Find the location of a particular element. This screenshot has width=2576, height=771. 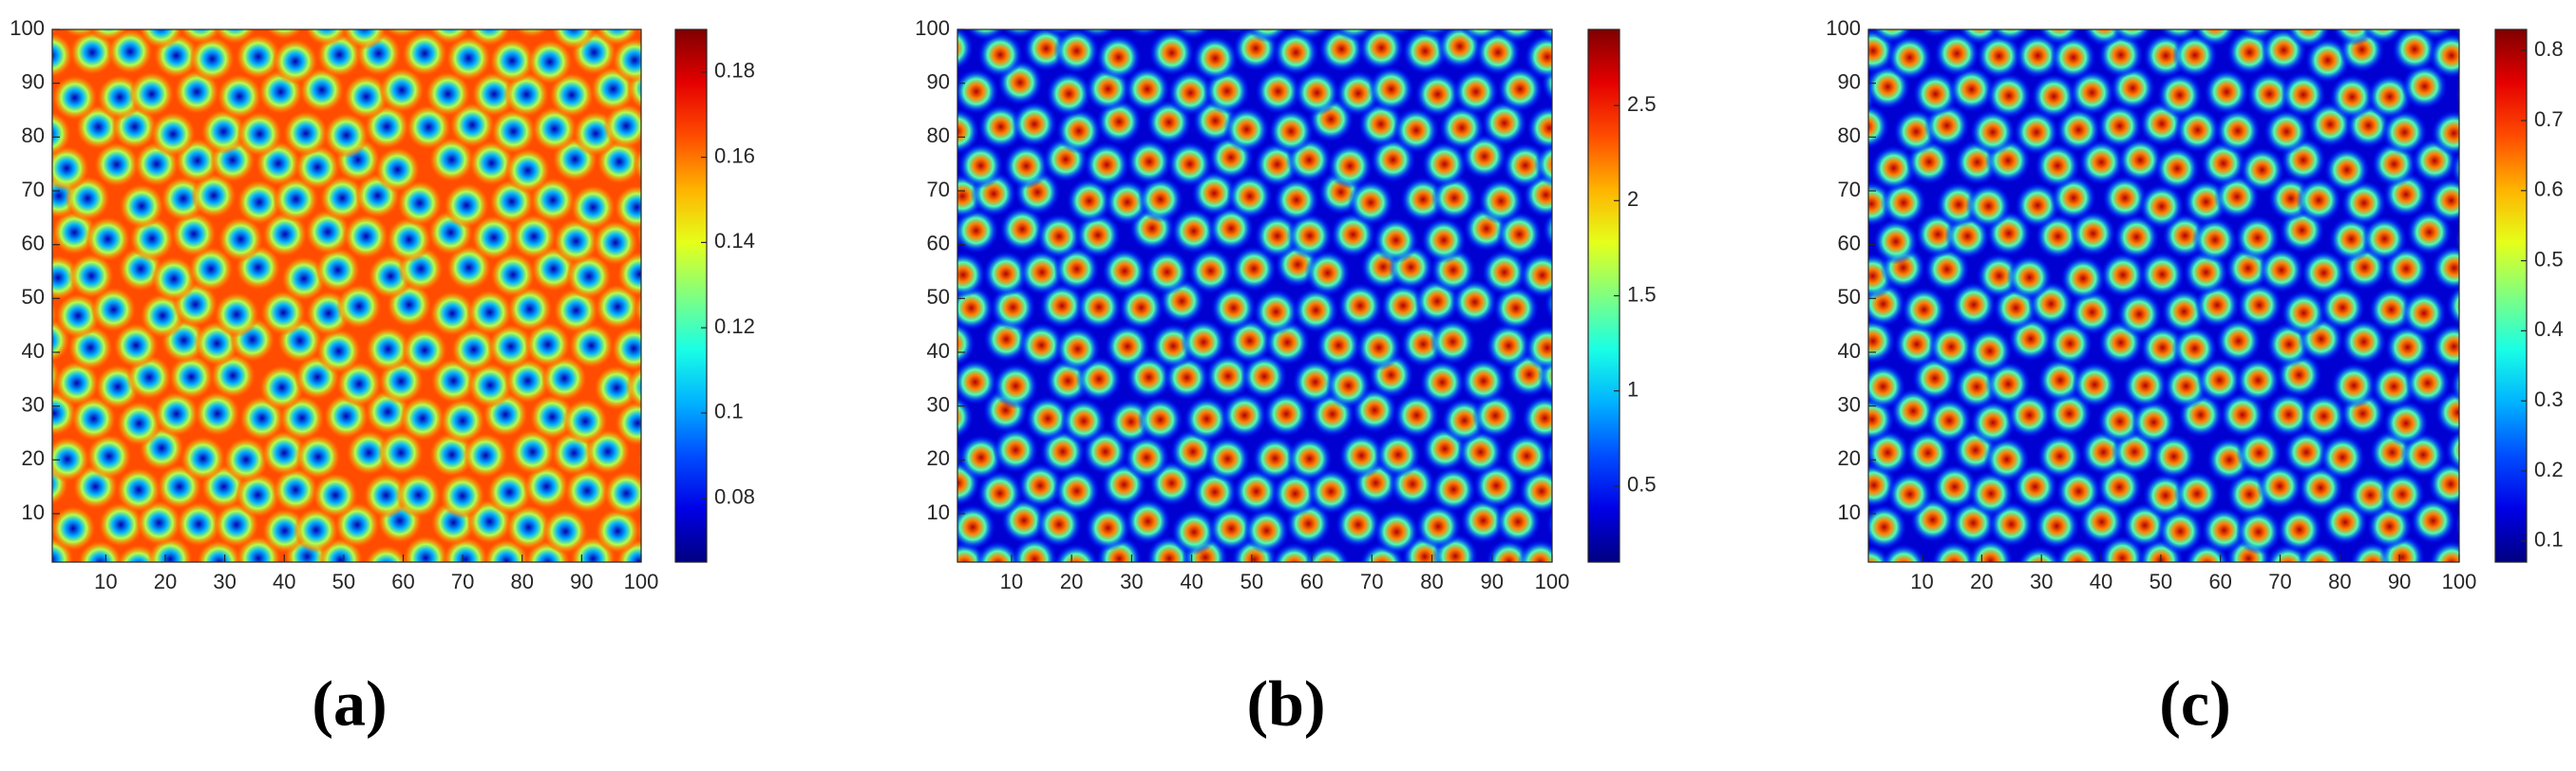

colorbar-tick-label: 0.16 is located at coordinates (734, 155).